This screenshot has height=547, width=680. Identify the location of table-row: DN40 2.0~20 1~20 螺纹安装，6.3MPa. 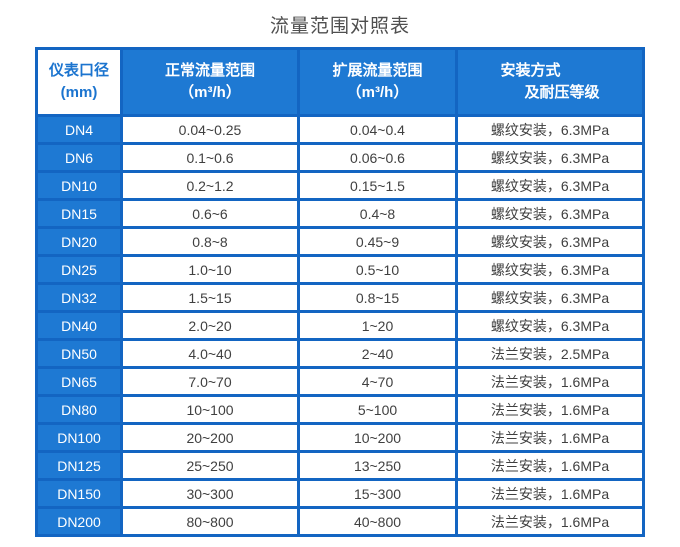
(340, 325).